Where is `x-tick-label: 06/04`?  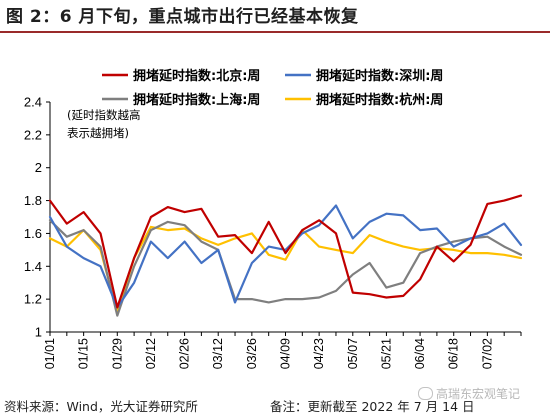
x-tick-label: 06/04 is located at coordinates (420, 353).